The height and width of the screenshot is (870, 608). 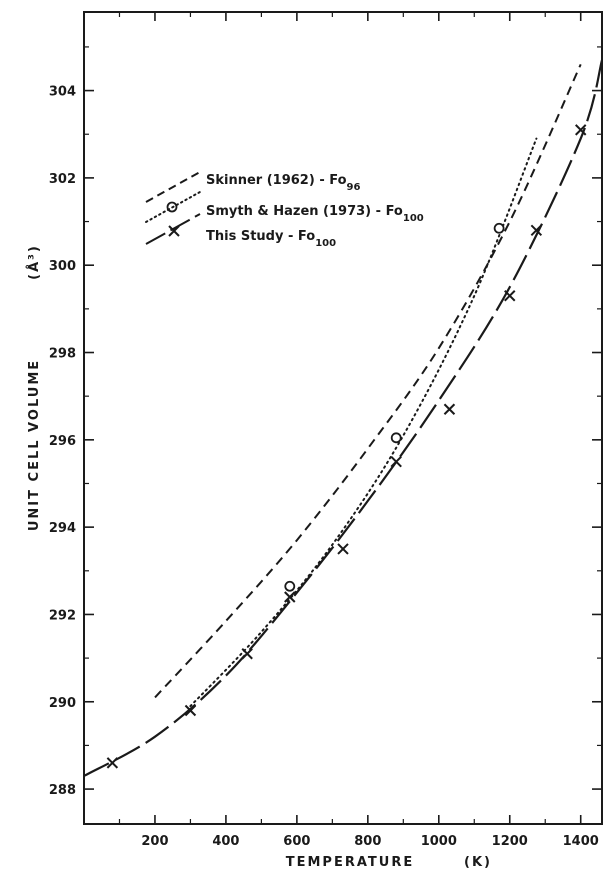 What do you see at coordinates (283, 183) in the screenshot?
I see `legend-label-skinner: Skinner (1962) - Fo96` at bounding box center [283, 183].